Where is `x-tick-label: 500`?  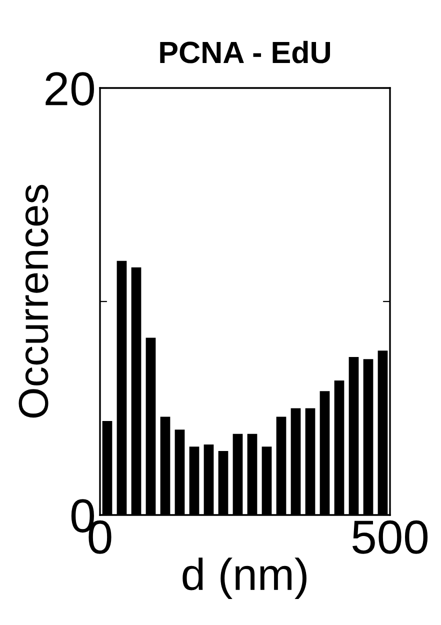 x-tick-label: 500 is located at coordinates (390, 537).